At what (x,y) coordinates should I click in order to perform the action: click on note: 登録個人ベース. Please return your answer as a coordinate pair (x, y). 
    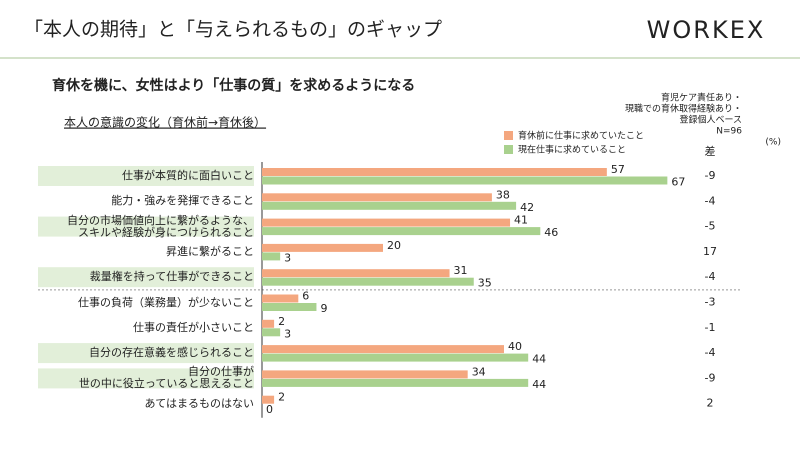
    Looking at the image, I should click on (710, 120).